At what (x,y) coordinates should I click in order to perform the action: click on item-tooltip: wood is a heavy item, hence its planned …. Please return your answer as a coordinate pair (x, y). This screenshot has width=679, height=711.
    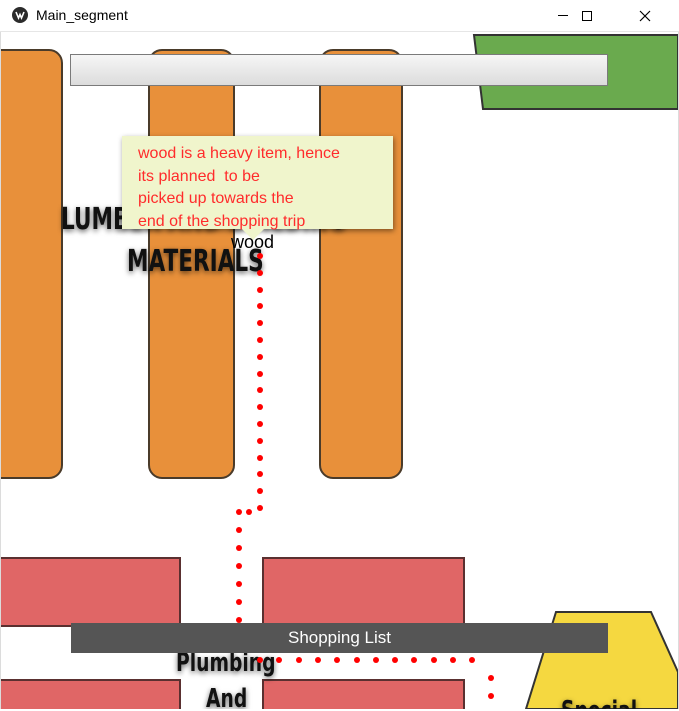
    Looking at the image, I should click on (257, 188).